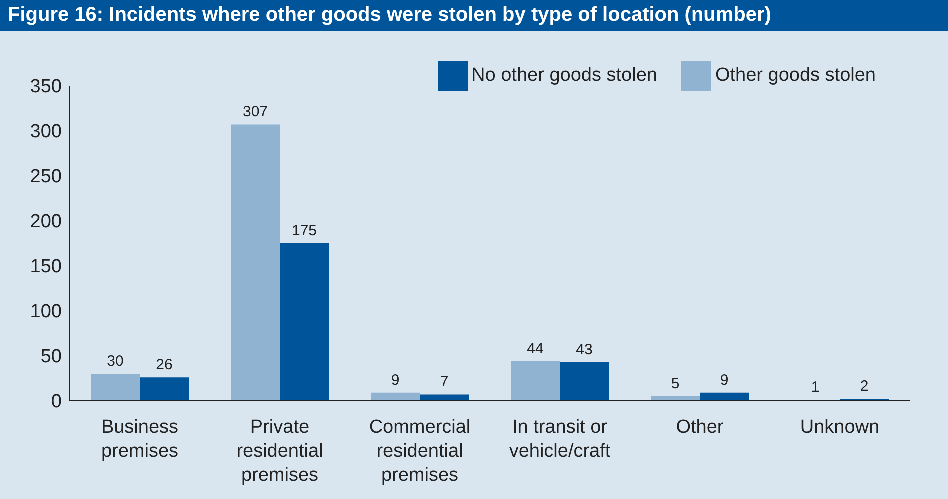  I want to click on y-tick-label: 0, so click(56, 402).